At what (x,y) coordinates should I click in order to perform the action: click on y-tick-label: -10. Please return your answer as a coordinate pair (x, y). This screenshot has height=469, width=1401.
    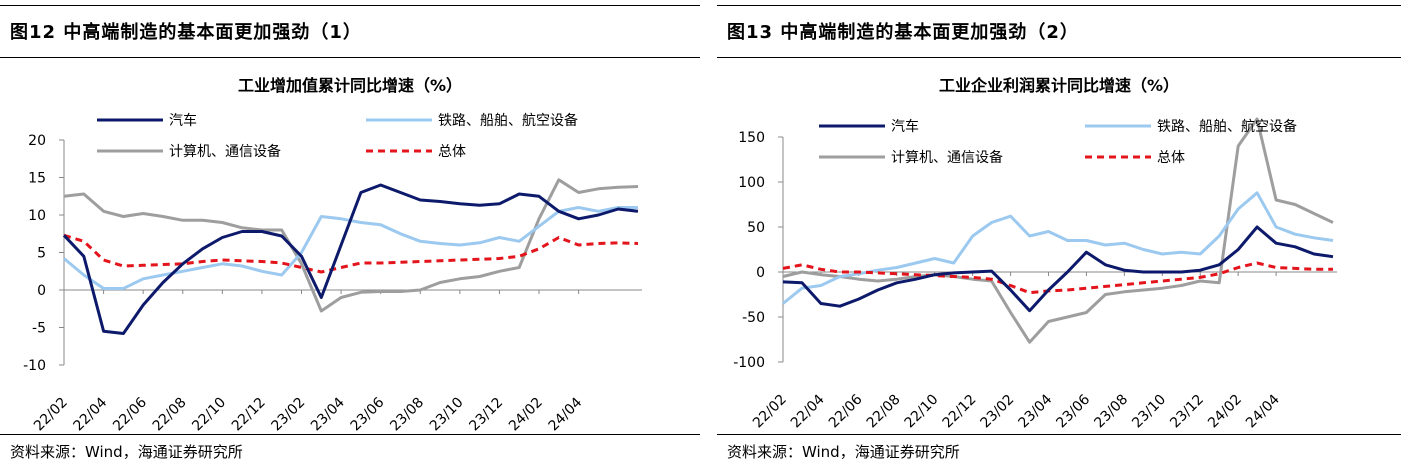
    Looking at the image, I should click on (34, 366).